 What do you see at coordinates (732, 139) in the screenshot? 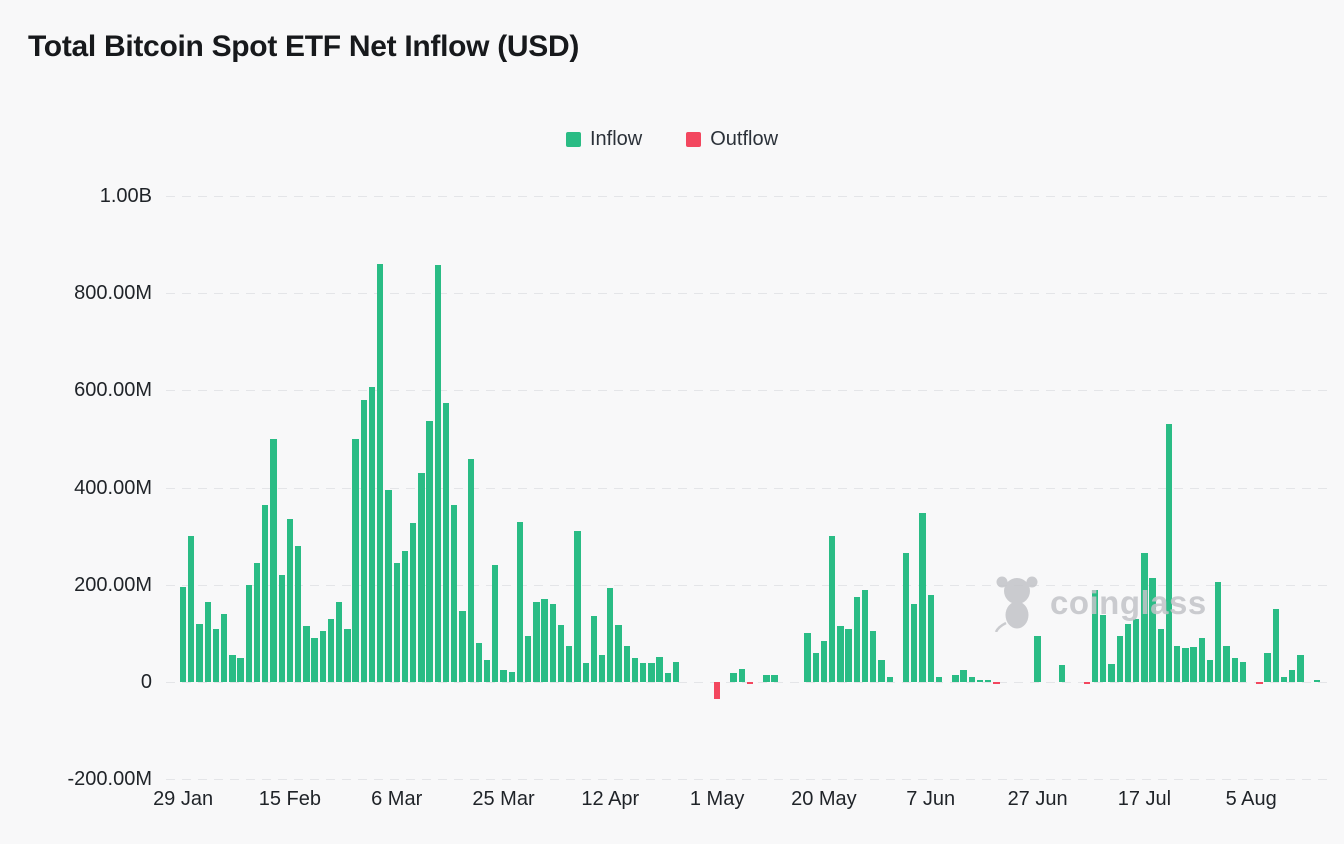
I see `legend-item-outflow: Outflow` at bounding box center [732, 139].